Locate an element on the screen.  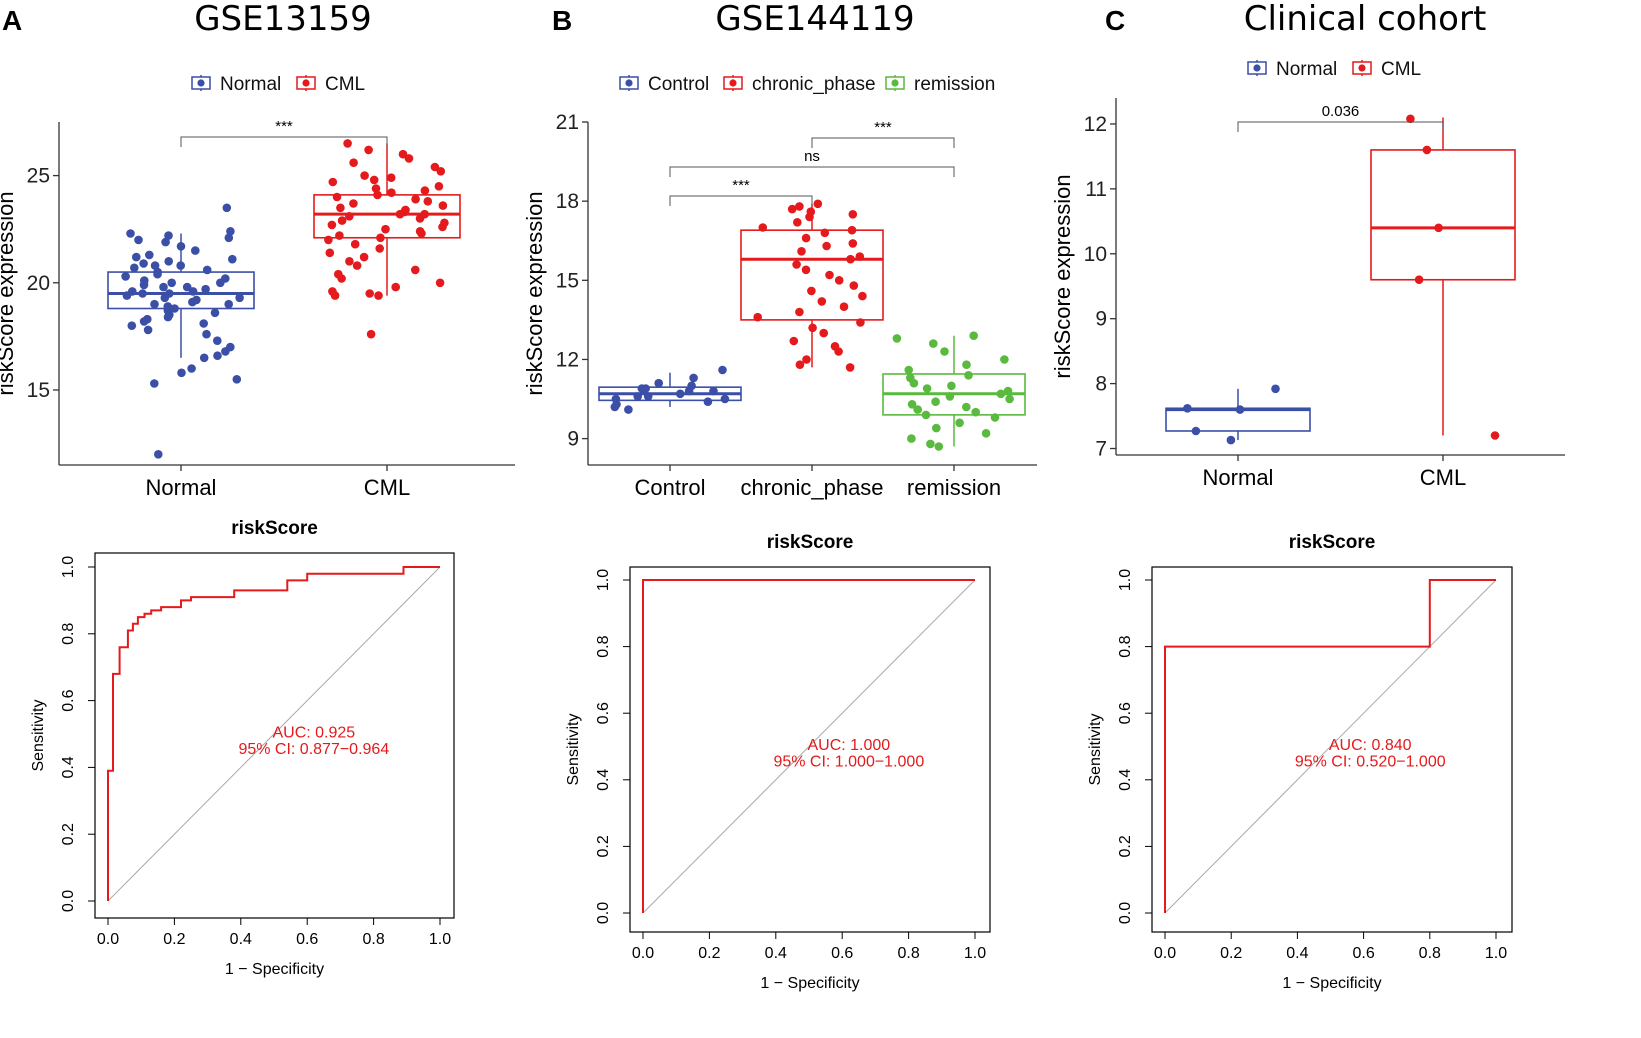
legend-label: Control is located at coordinates (678, 84).